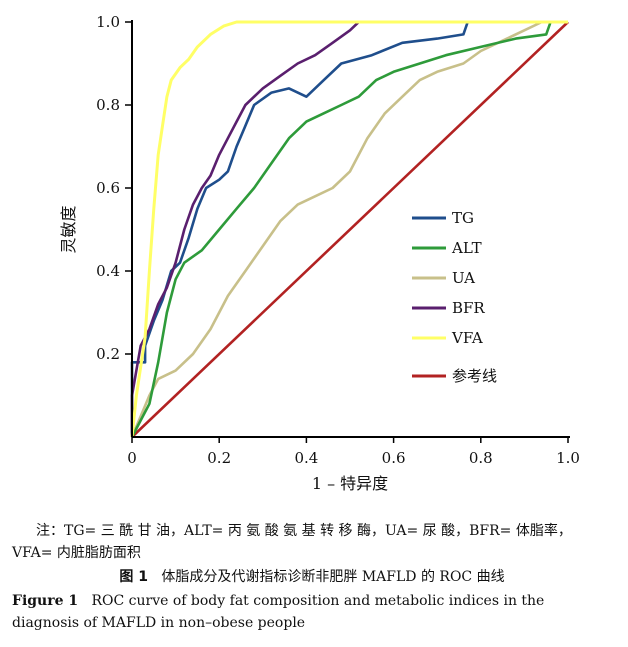 The width and height of the screenshot is (628, 647). What do you see at coordinates (454, 297) in the screenshot?
I see `legend: TG ALT UA BFR VFA 参考线` at bounding box center [454, 297].